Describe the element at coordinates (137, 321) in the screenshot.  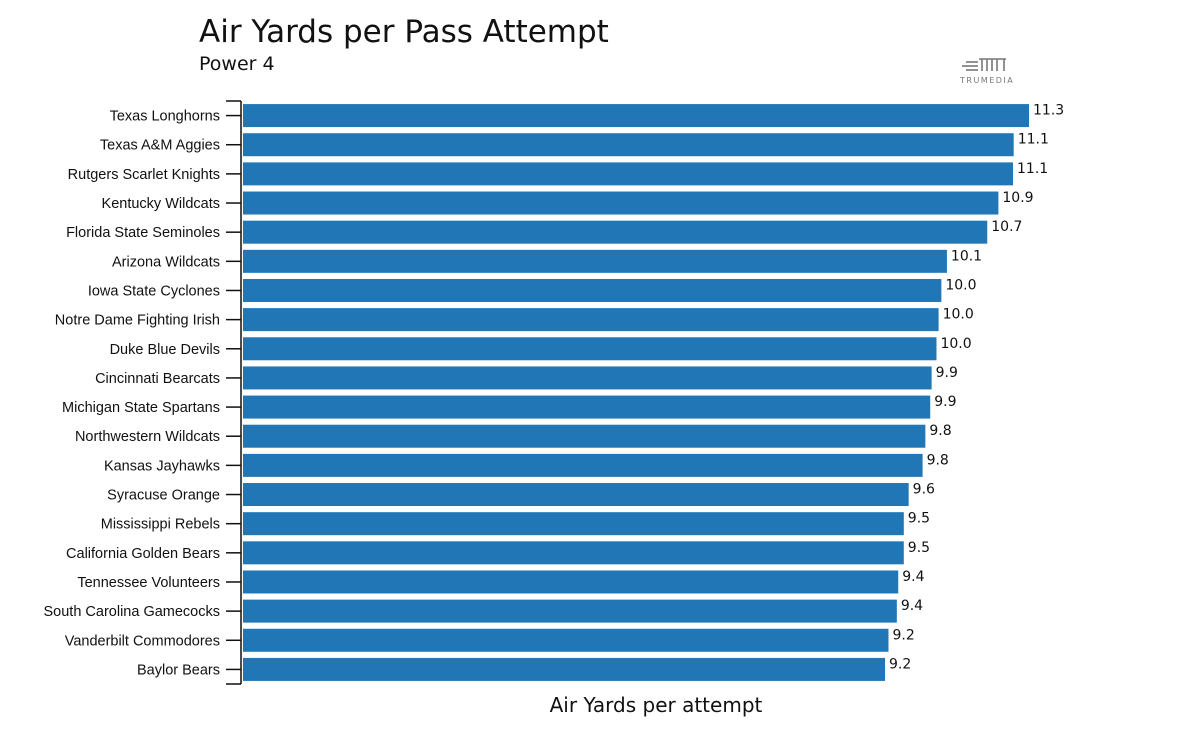
I see `category-label: Notre Dame Fighting Irish` at that location.